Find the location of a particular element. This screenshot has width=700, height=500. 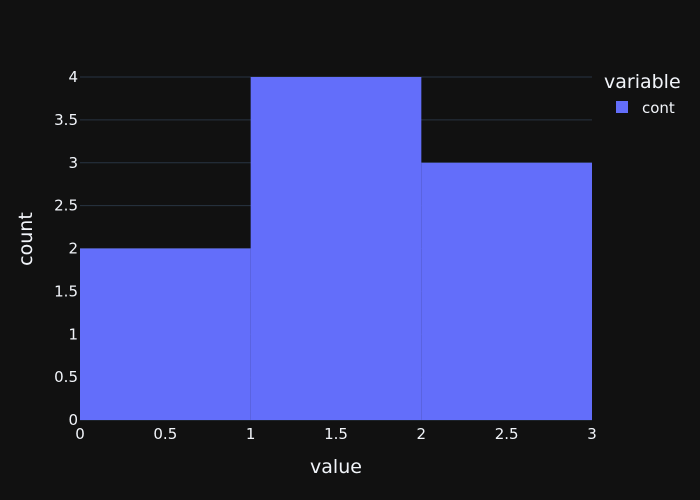

legend-title: variable is located at coordinates (642, 82).